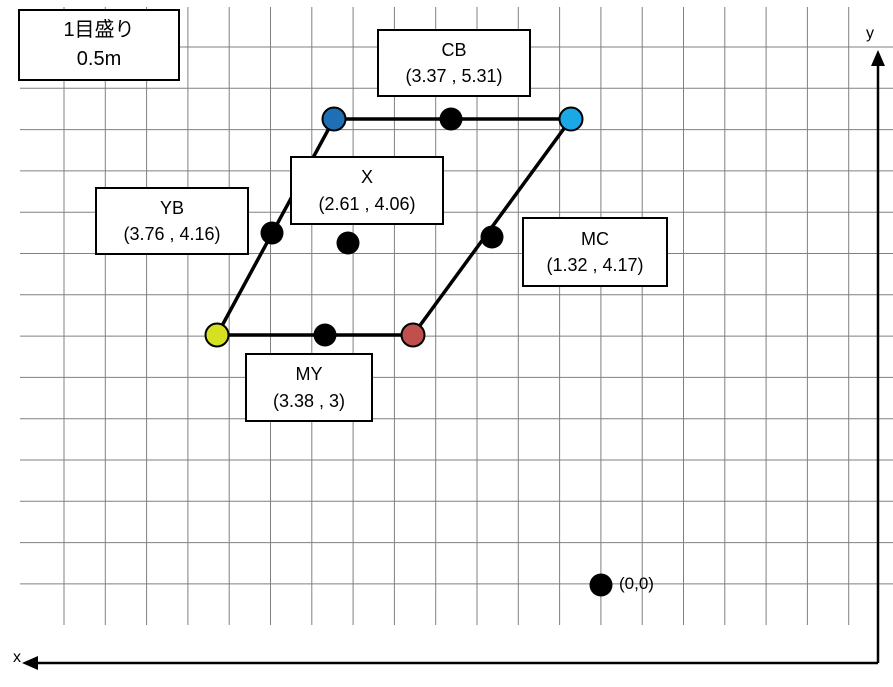 This screenshot has width=893, height=687. Describe the element at coordinates (595, 238) in the screenshot. I see `label-mc-name: MC` at that location.